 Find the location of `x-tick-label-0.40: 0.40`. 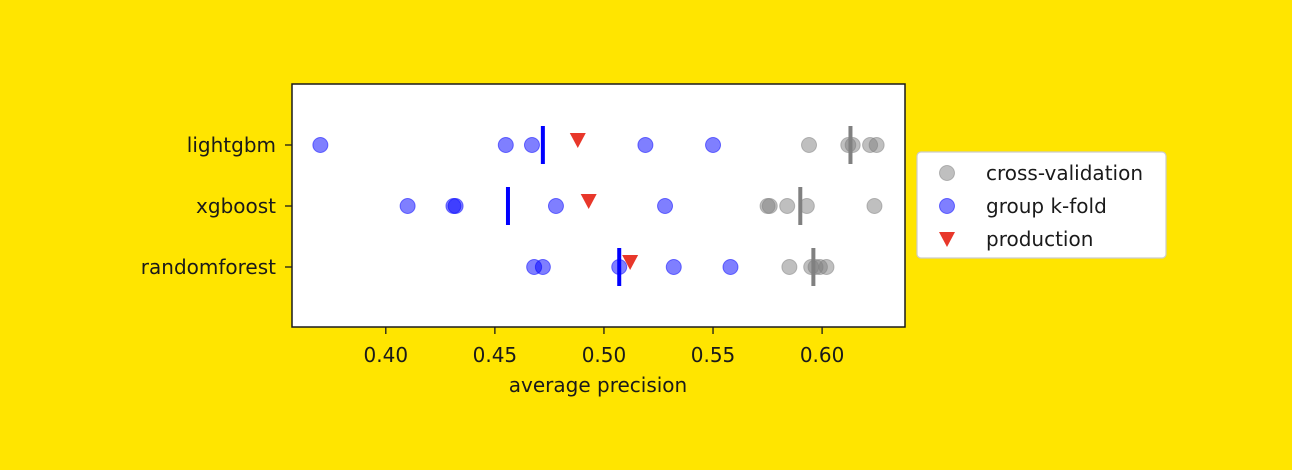

x-tick-label-0.40: 0.40 is located at coordinates (386, 355).